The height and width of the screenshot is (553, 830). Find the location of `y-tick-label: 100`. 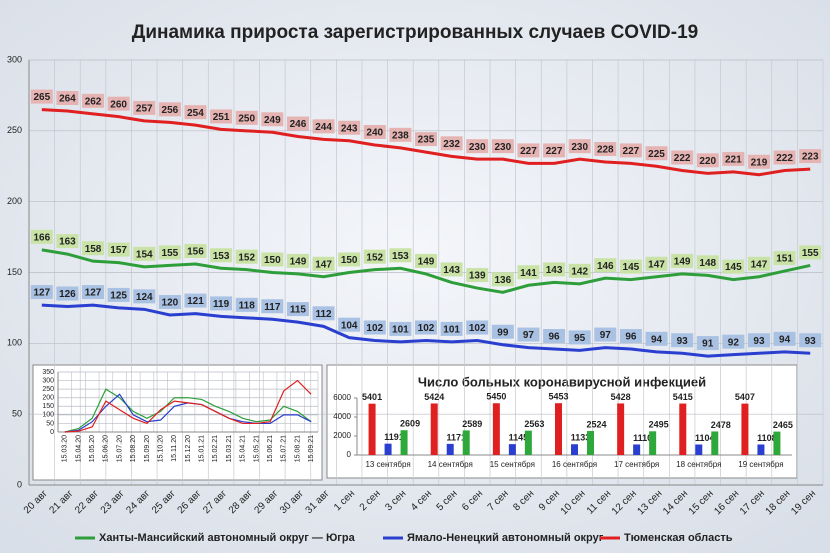

y-tick-label: 100 is located at coordinates (48, 415).